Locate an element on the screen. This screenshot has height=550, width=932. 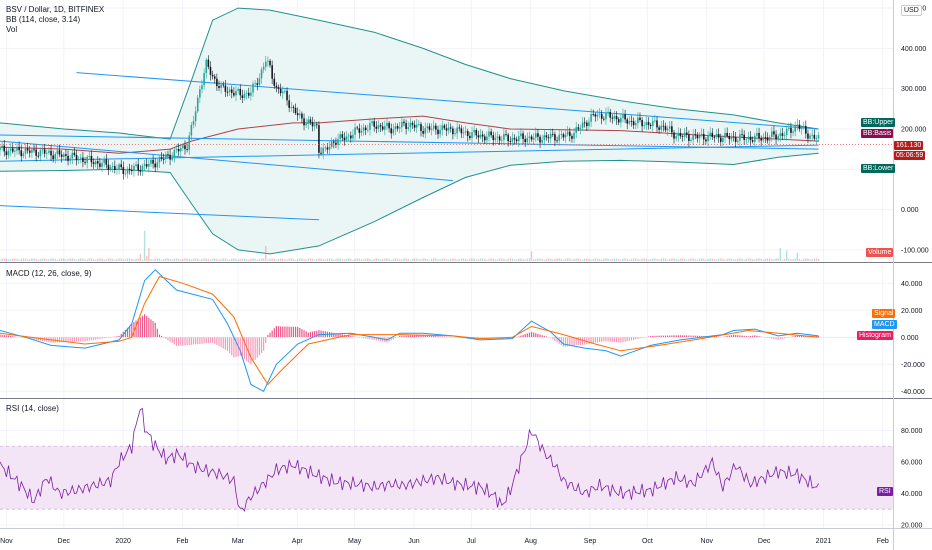
time-axis-label: Sep is located at coordinates (590, 541).